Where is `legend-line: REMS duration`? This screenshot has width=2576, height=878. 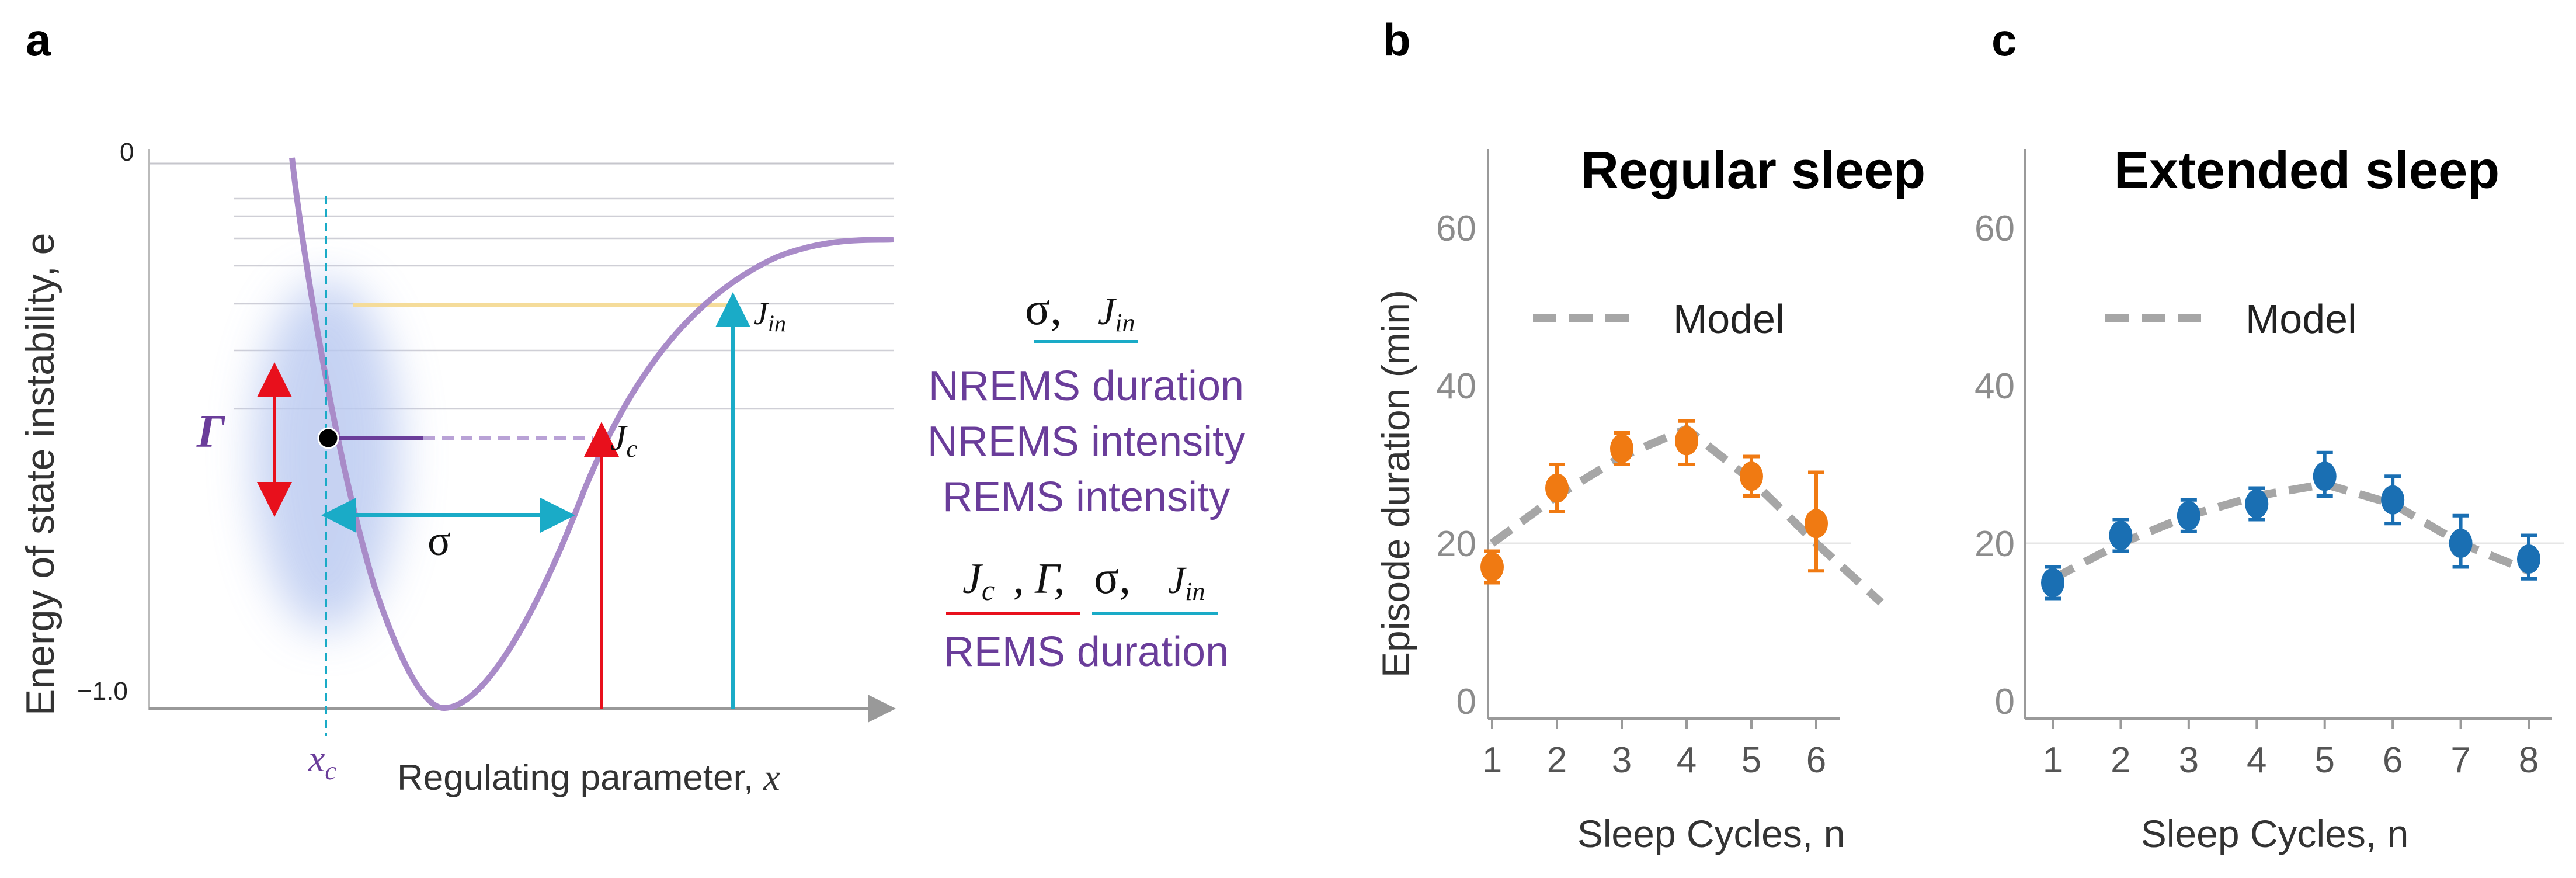 legend-line: REMS duration is located at coordinates (1086, 652).